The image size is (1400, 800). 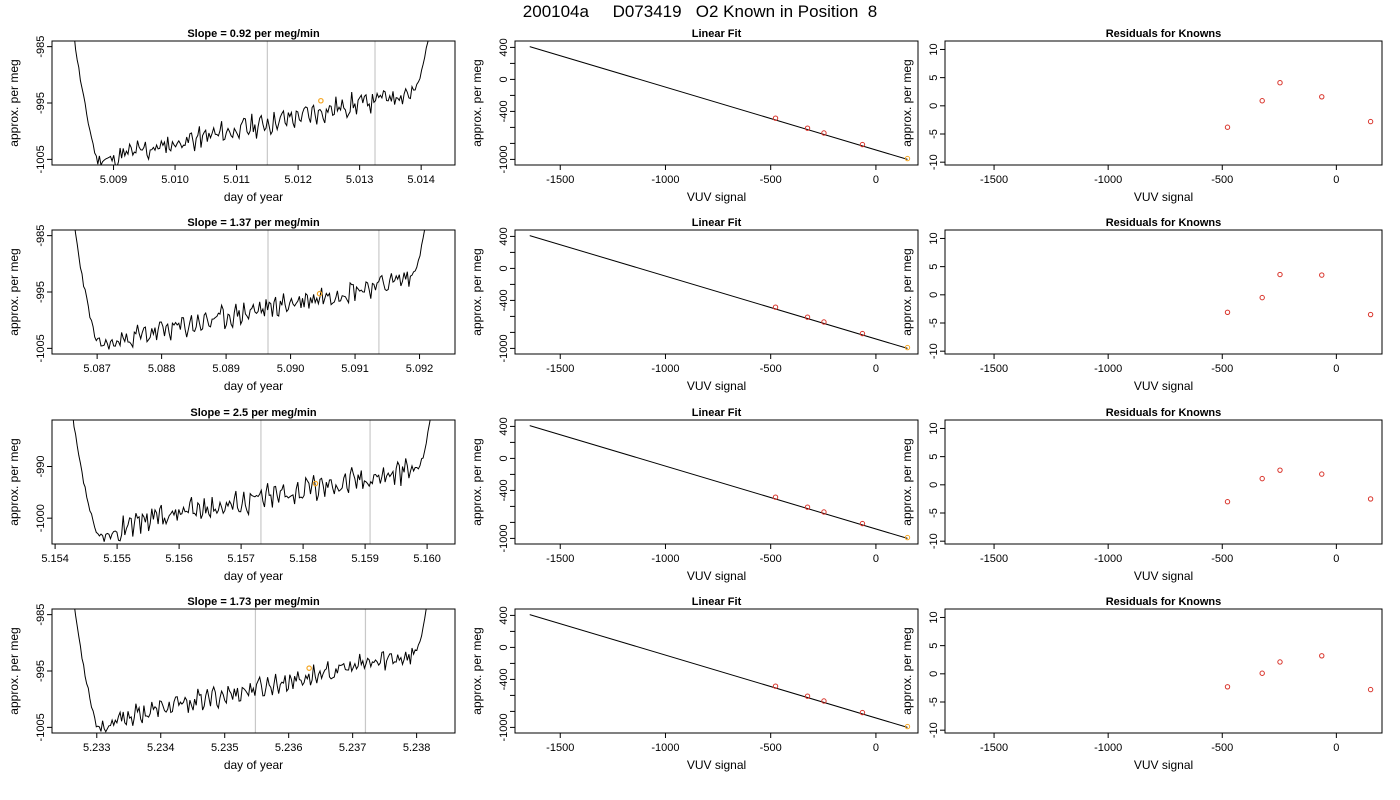 I want to click on panel-3-3-xtick-label-3: 0, so click(x=1336, y=559).